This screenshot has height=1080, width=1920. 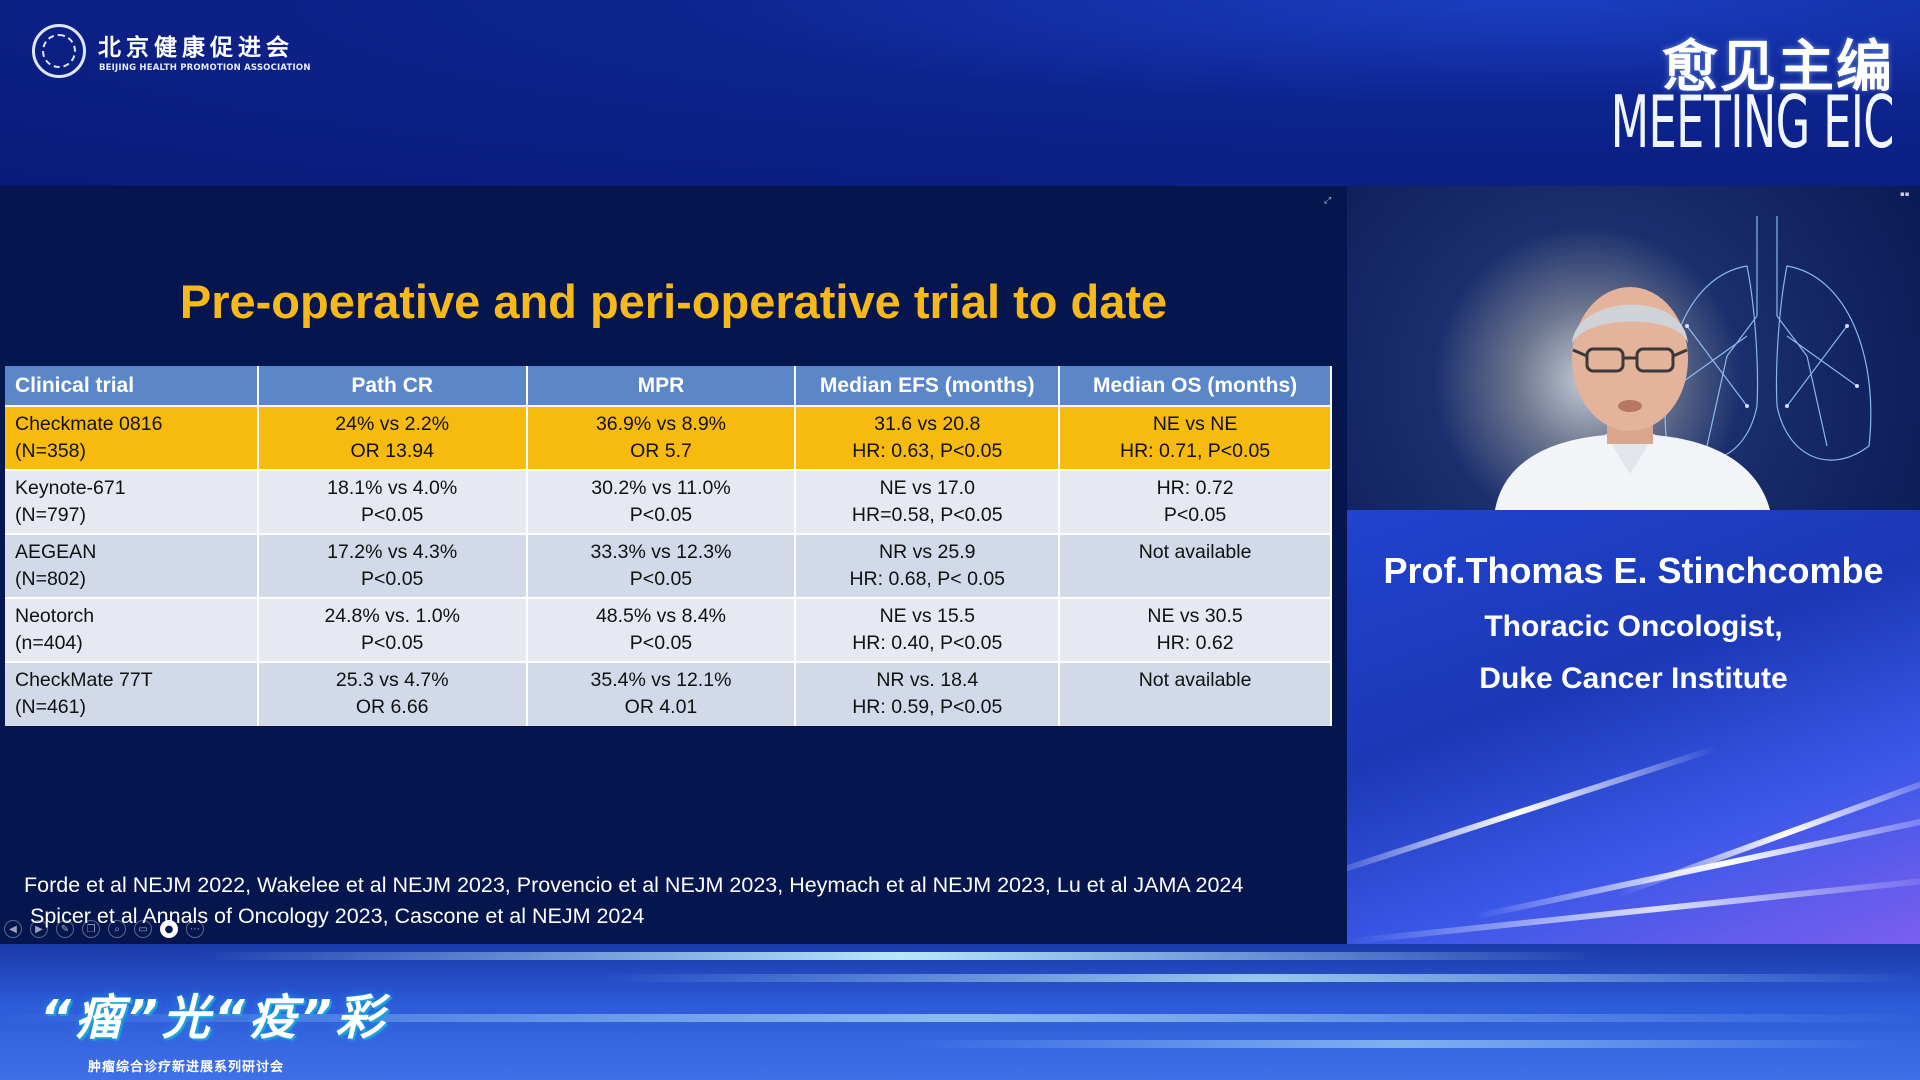 I want to click on subtitle-icon: ▭, so click(x=143, y=929).